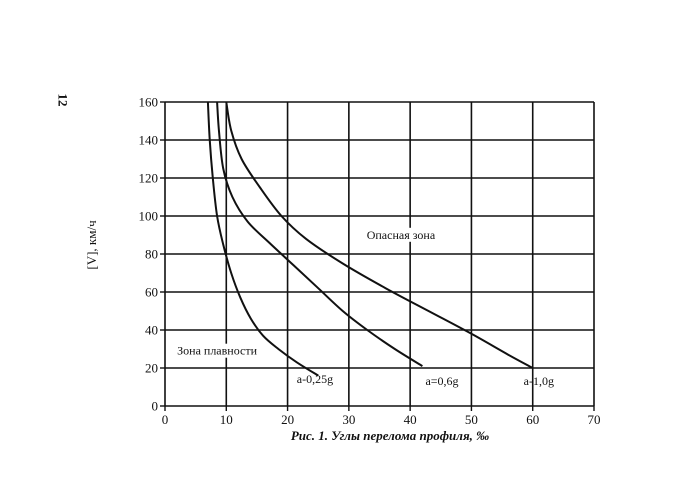  What do you see at coordinates (594, 419) in the screenshot?
I see `x-tick-label-70: 70` at bounding box center [594, 419].